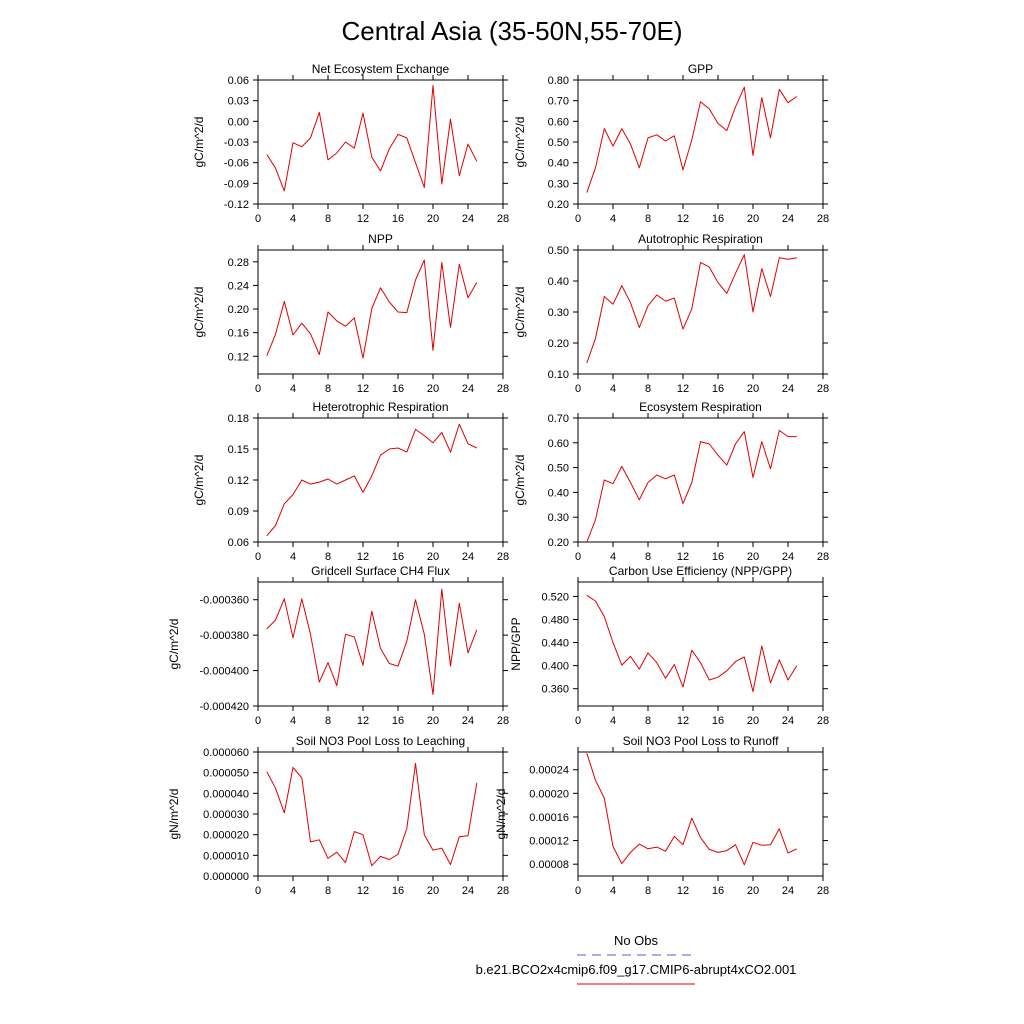 The width and height of the screenshot is (1024, 1024). Describe the element at coordinates (558, 444) in the screenshot. I see `y-tick-label: 0.60` at that location.